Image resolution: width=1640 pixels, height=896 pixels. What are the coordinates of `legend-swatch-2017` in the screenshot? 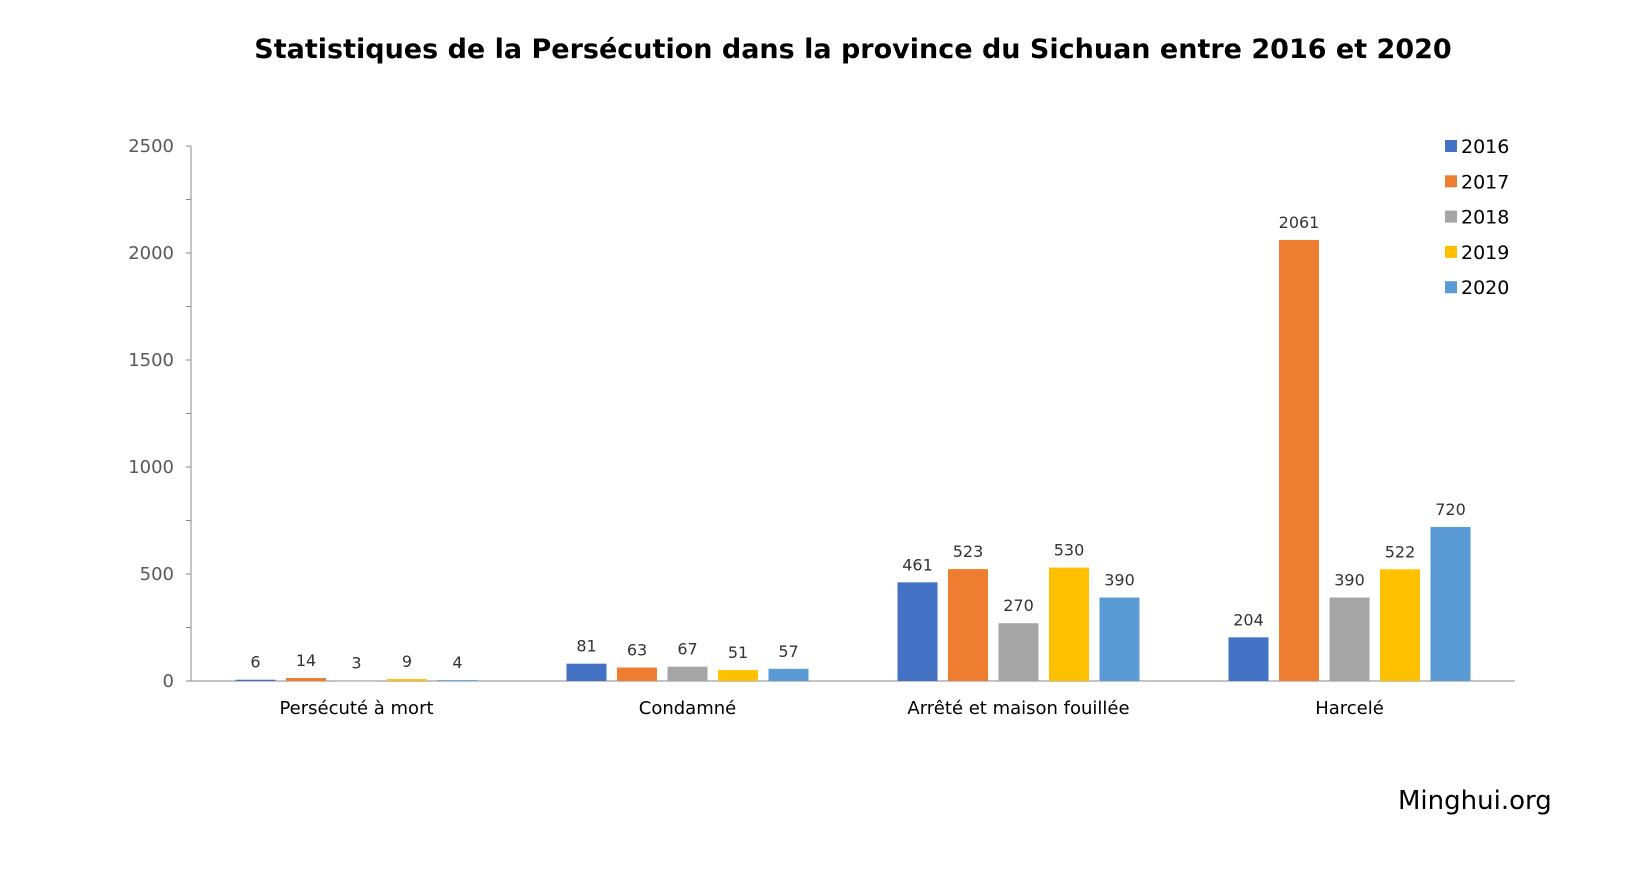 It's located at (1451, 181).